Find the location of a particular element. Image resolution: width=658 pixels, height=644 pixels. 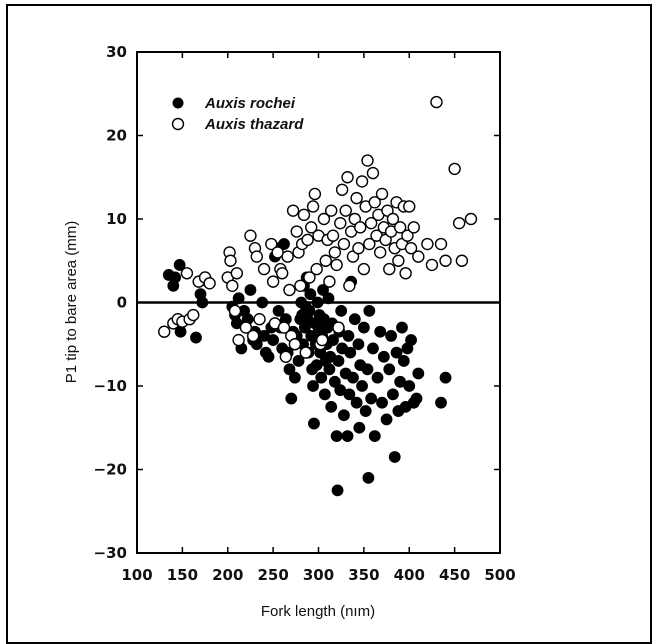

y-tick-label: 30 is located at coordinates (116, 52).